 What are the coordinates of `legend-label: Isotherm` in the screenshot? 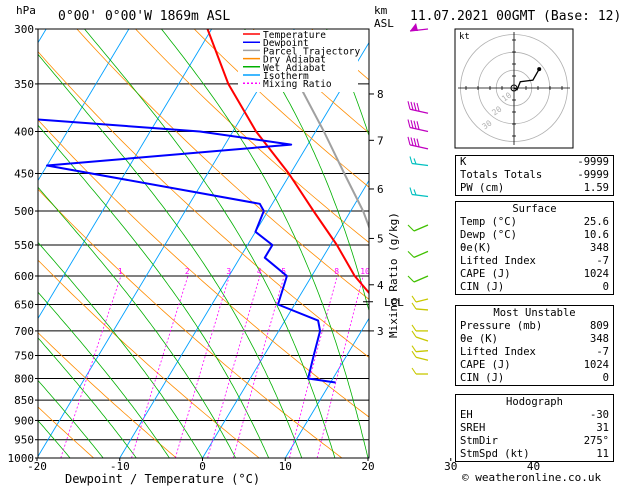 It's located at (286, 76).